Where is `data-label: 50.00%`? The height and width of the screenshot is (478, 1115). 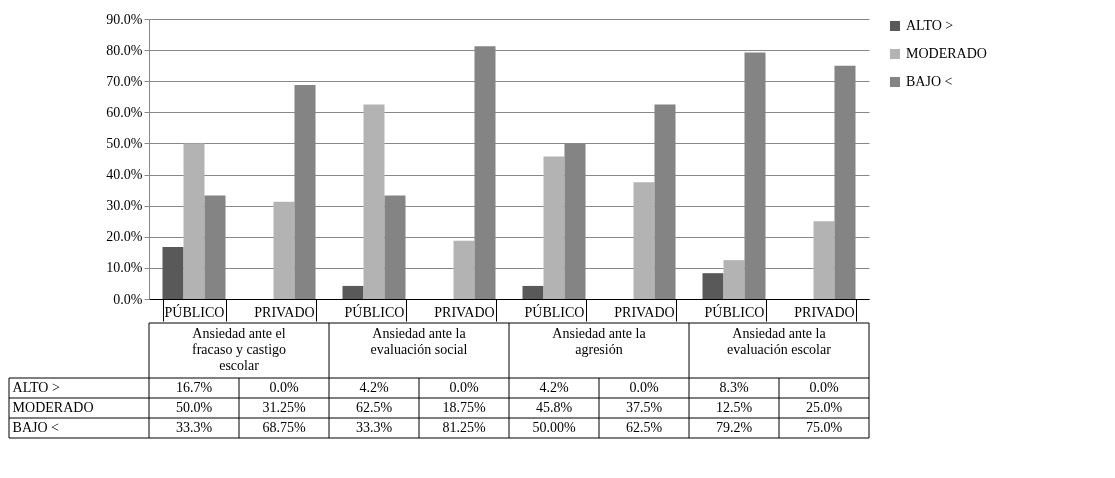
data-label: 50.00% is located at coordinates (554, 427).